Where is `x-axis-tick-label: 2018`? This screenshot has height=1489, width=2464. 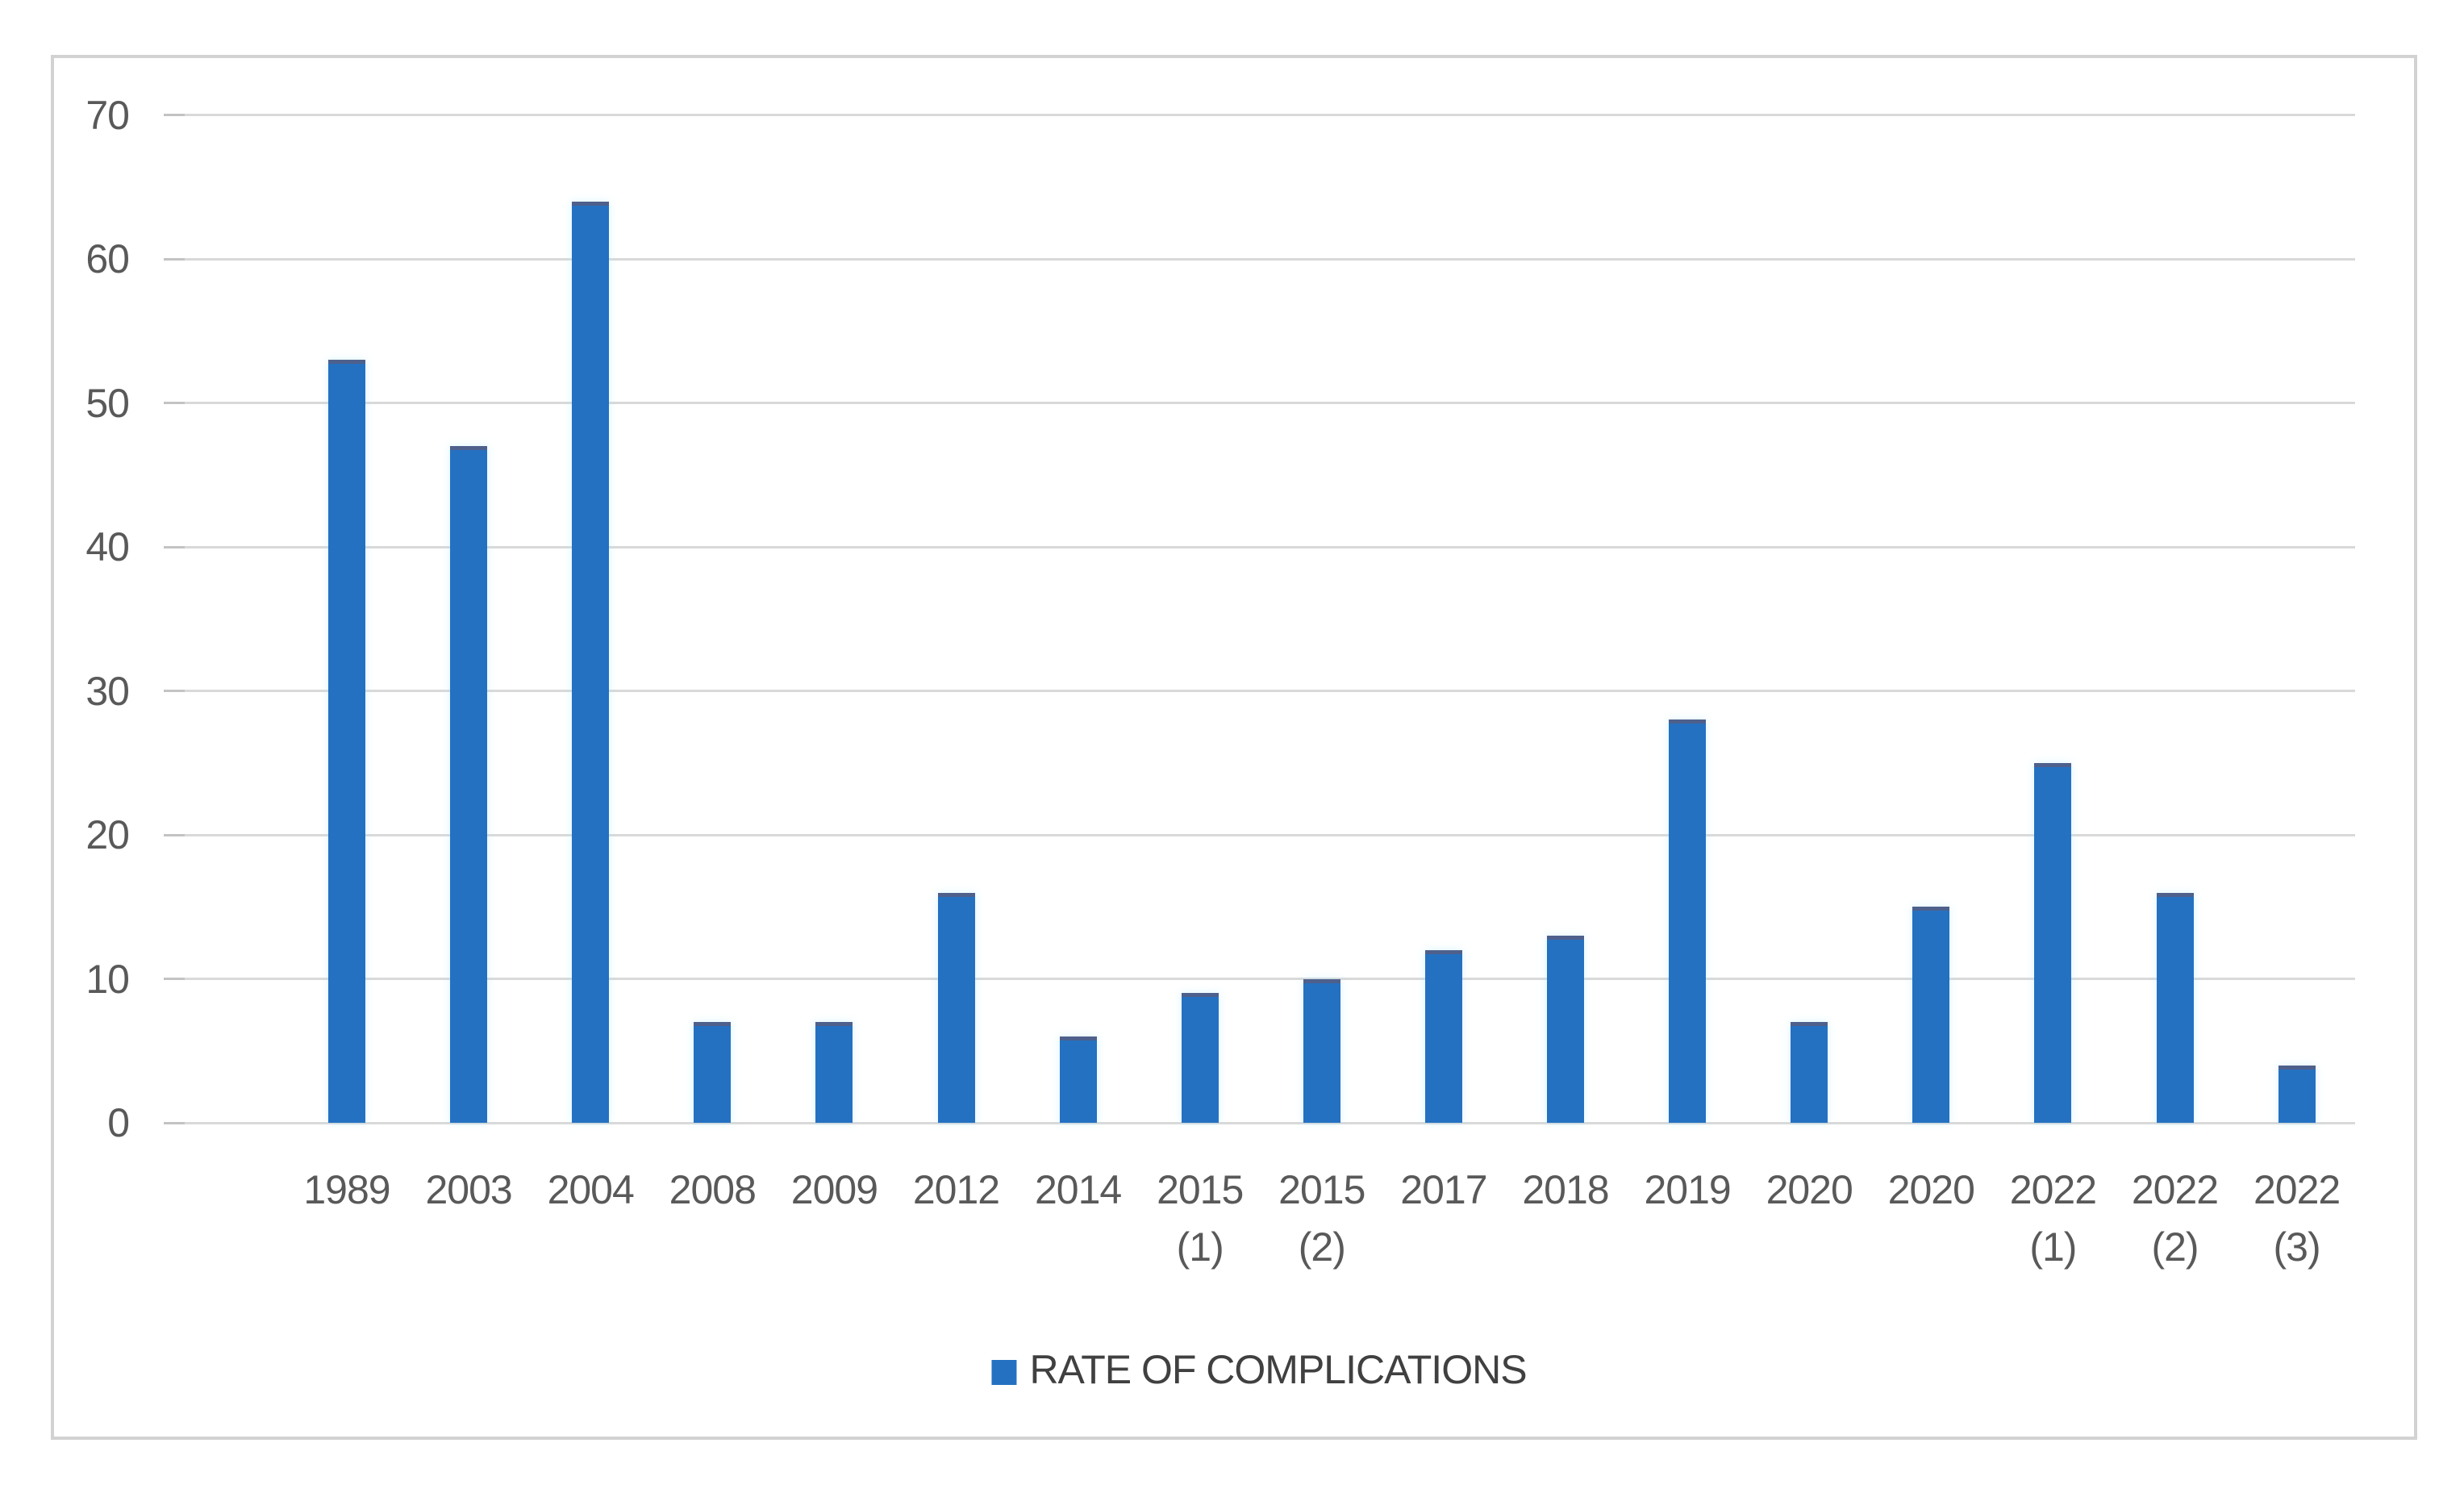 x-axis-tick-label: 2018 is located at coordinates (1565, 1190).